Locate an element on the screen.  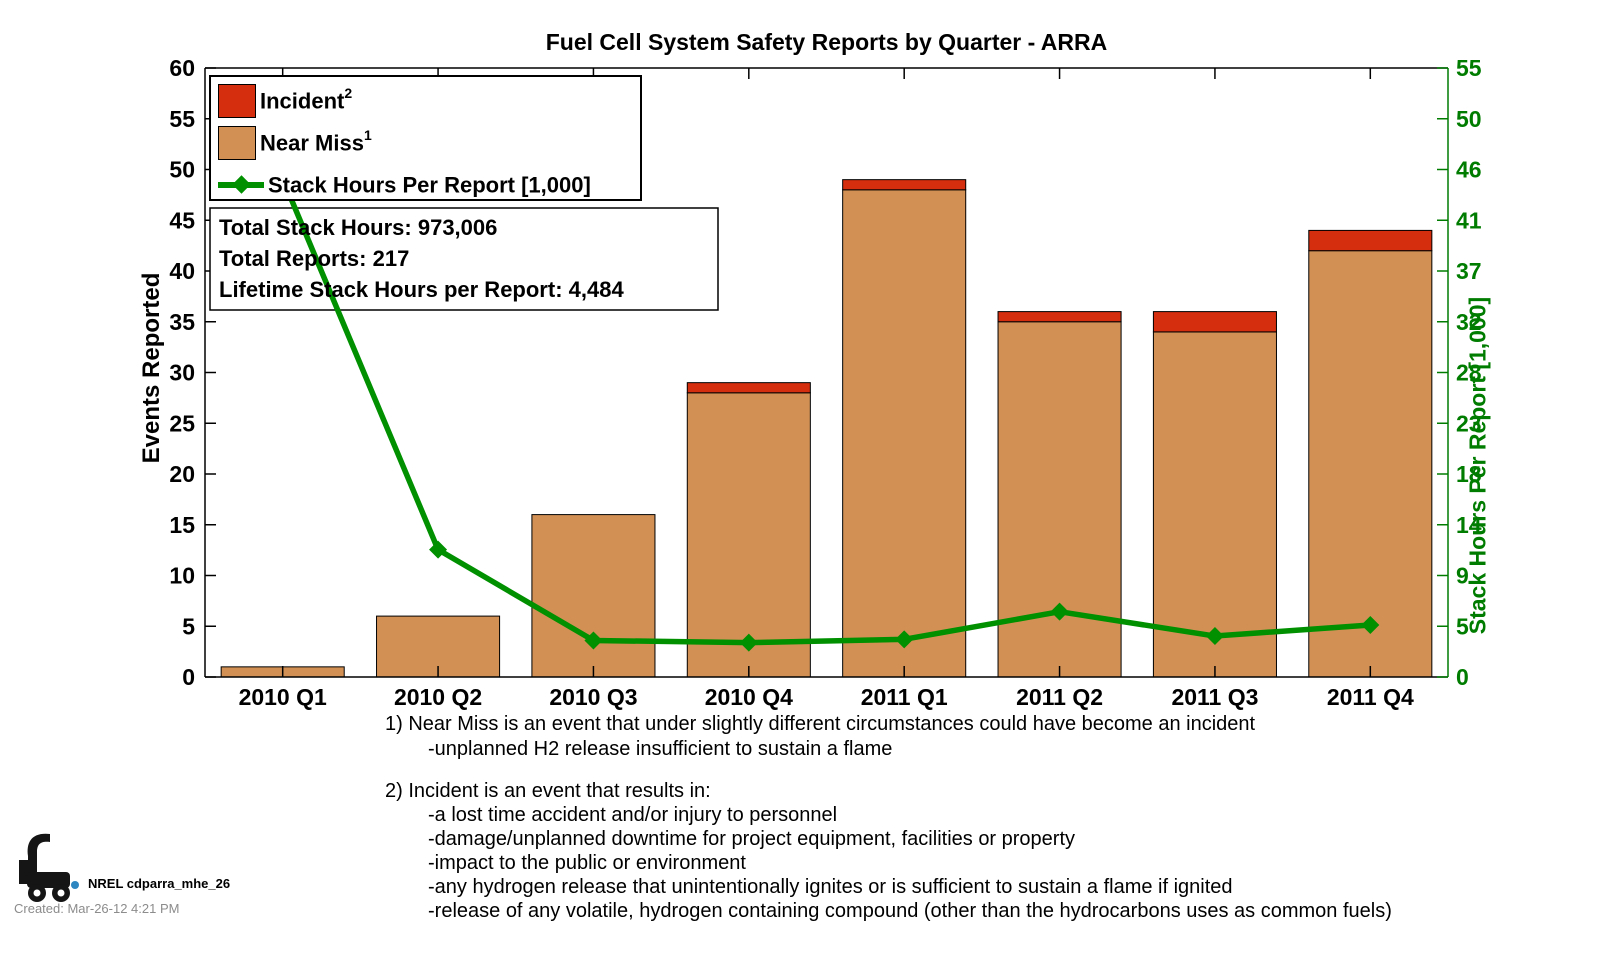
right-axis-label: Stack Hours Per Report [1,000] is located at coordinates (1477, 465).